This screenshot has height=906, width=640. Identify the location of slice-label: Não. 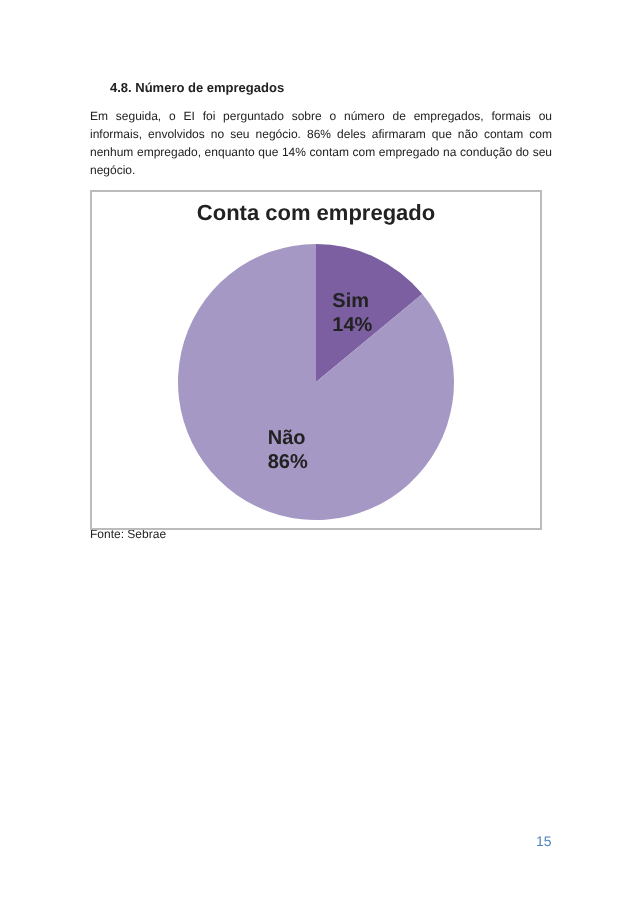
(286, 439).